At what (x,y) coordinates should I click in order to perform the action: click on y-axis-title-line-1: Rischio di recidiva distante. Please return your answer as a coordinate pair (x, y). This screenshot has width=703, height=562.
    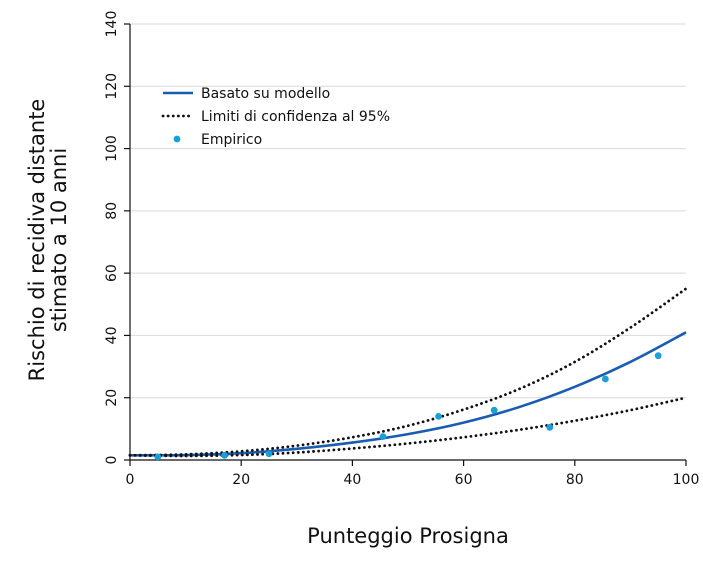
    Looking at the image, I should click on (37, 240).